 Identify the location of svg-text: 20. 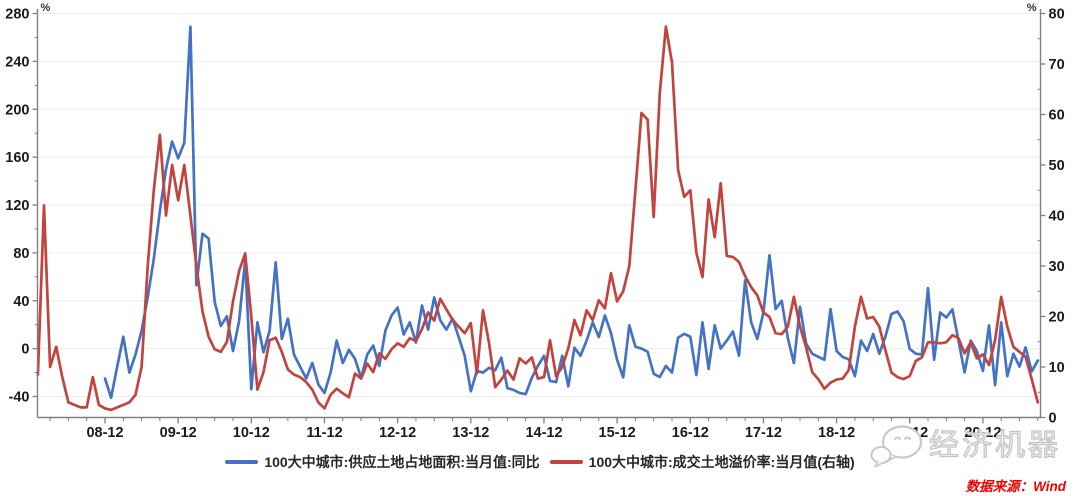
(1057, 318).